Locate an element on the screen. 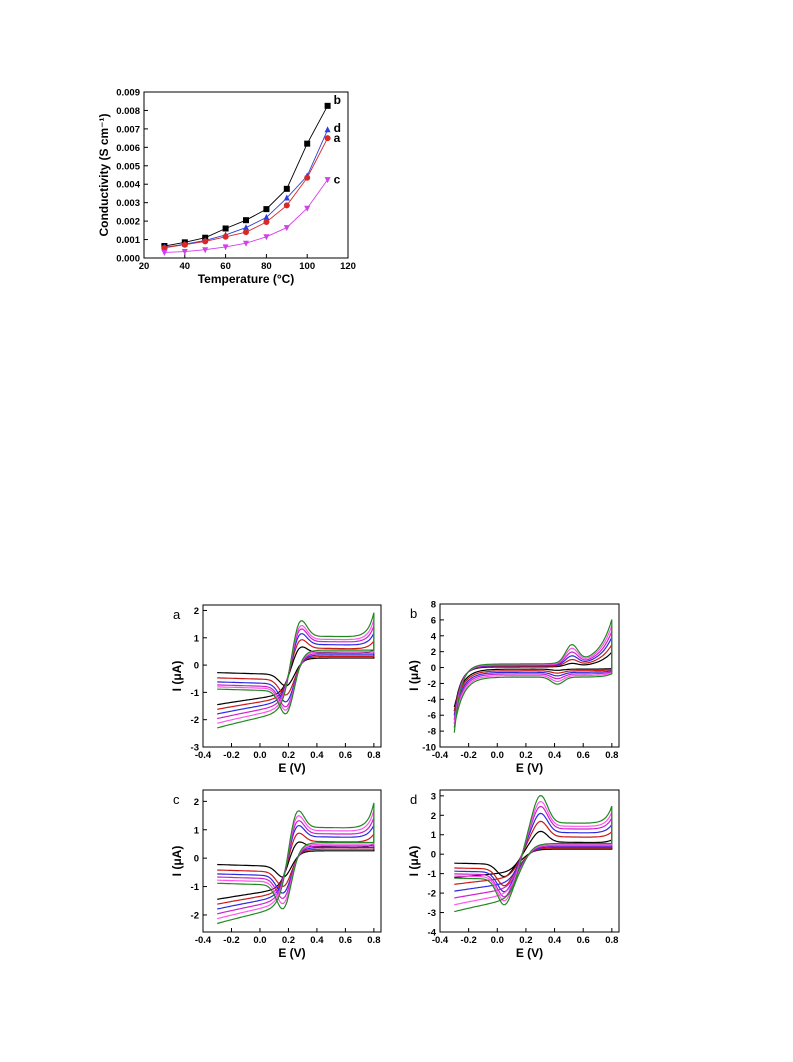 This screenshot has height=1062, width=793. x-tick-label: 100 is located at coordinates (307, 266).